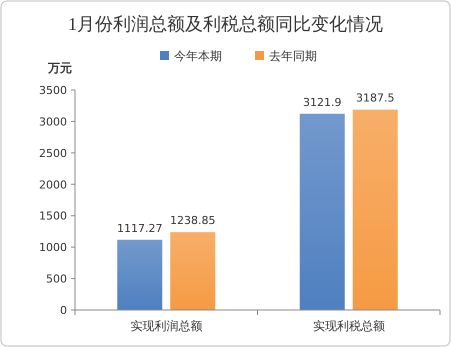 The height and width of the screenshot is (347, 451). I want to click on y-tick-label: 500, so click(56, 279).